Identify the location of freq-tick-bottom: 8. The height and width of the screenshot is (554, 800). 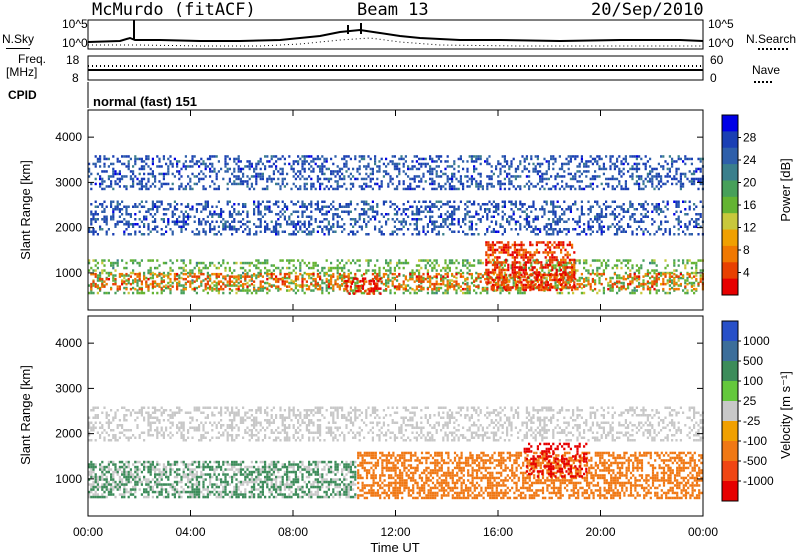
(75, 78).